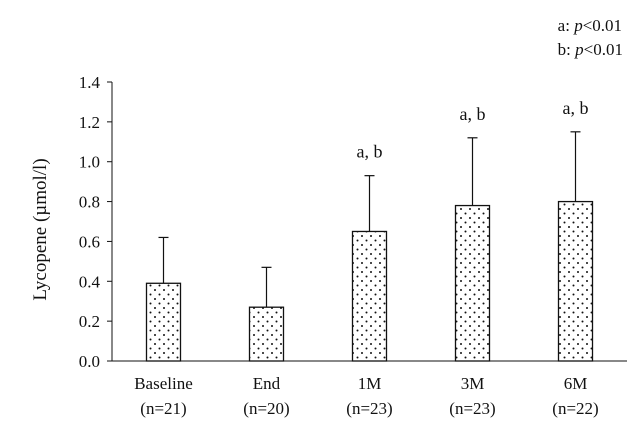 This screenshot has height=425, width=629. What do you see at coordinates (575, 408) in the screenshot?
I see `x-sample-size-label: (n=22)` at bounding box center [575, 408].